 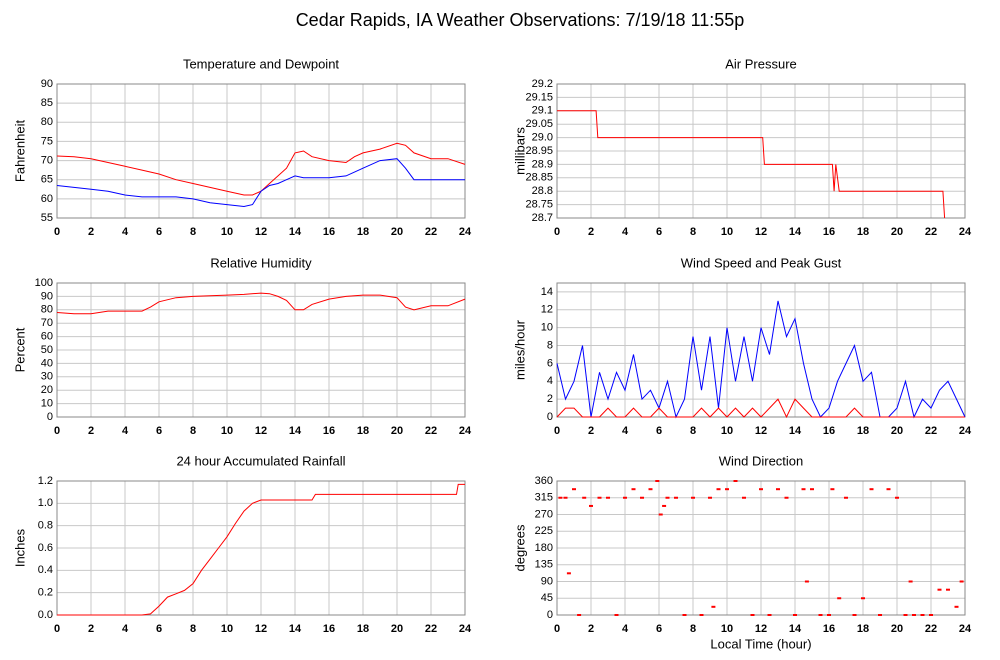 I want to click on y-tick-label: 1.0, so click(x=45, y=503).